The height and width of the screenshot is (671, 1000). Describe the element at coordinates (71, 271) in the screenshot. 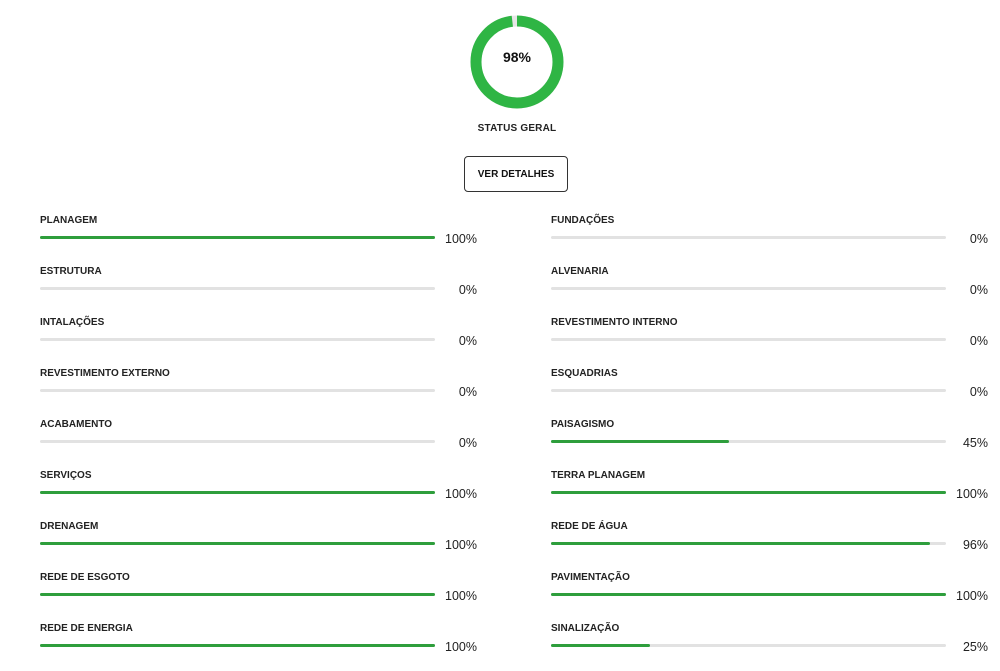

I see `progress-item-label: ESTRUTURA` at that location.